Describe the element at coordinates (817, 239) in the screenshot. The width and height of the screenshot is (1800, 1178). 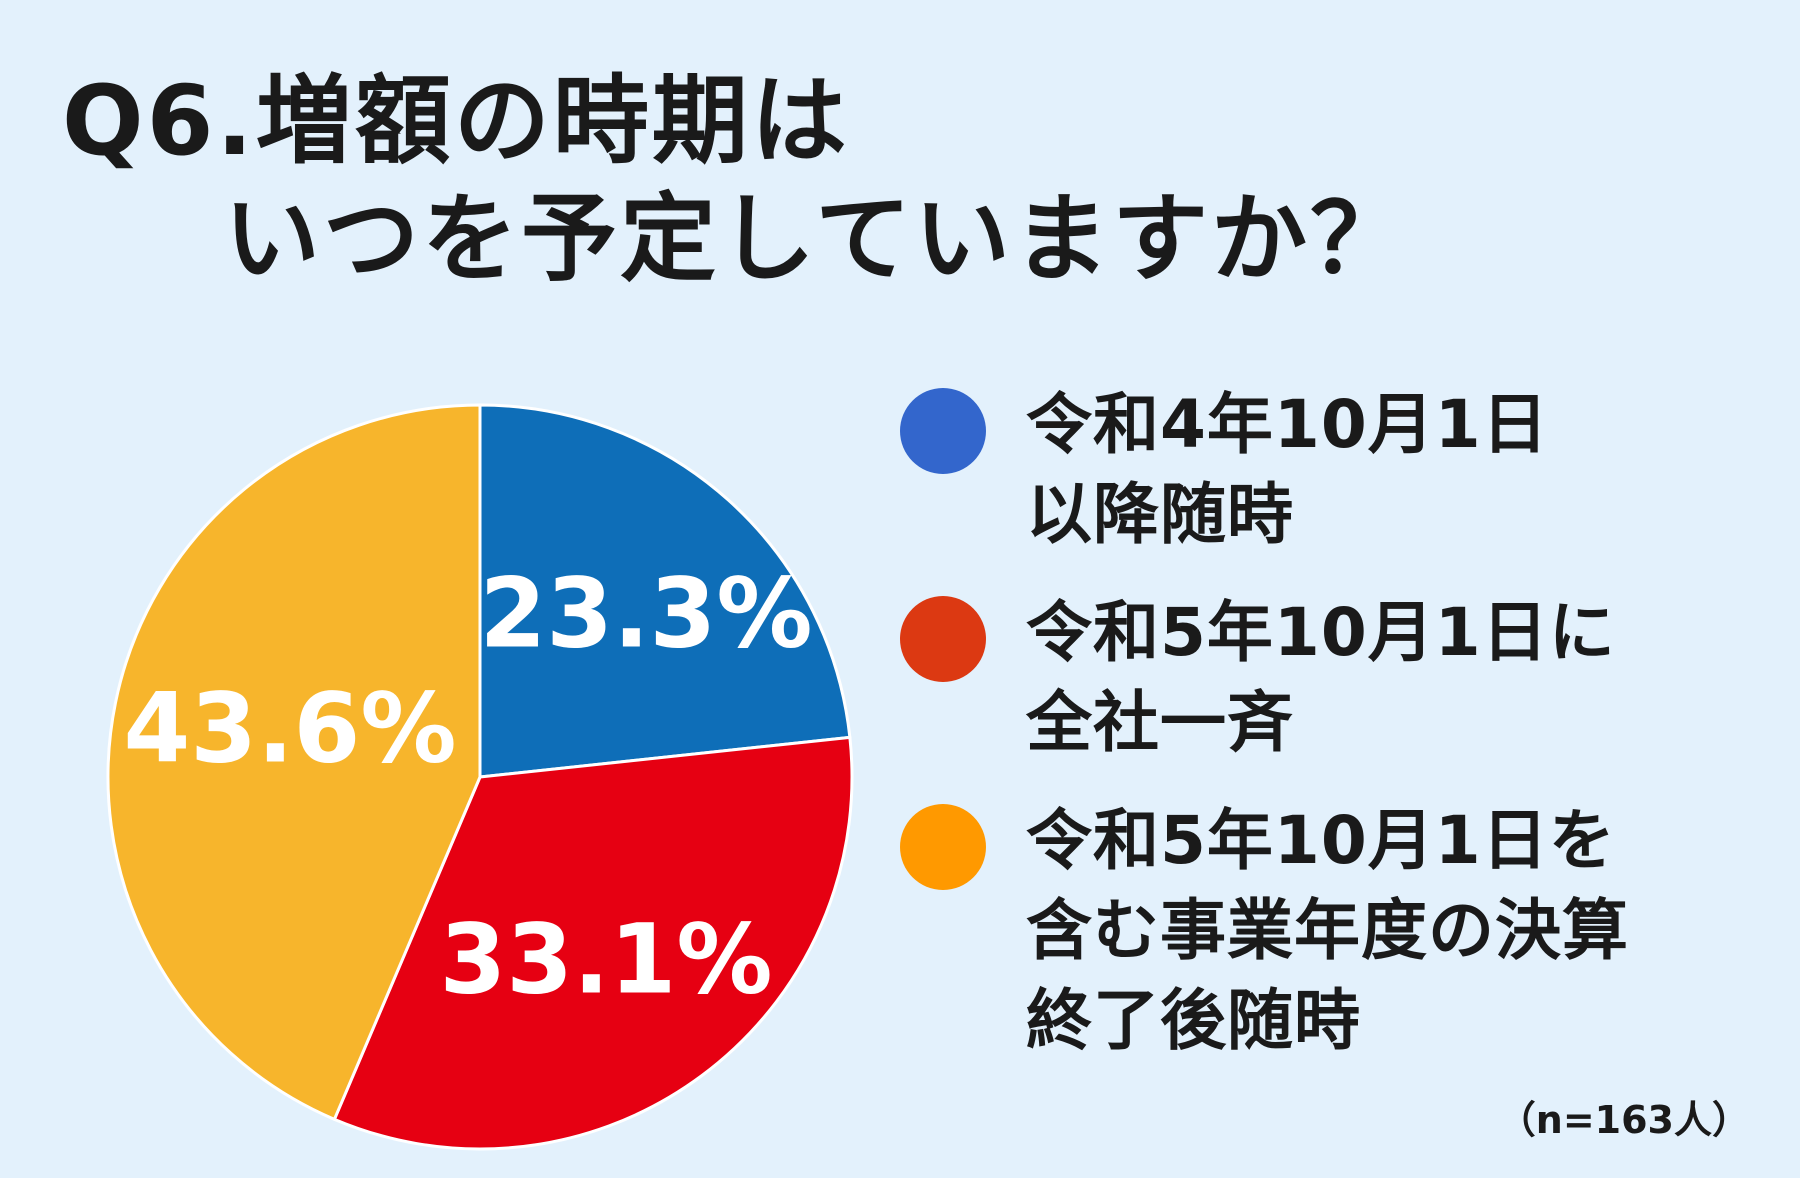
I see `chart-title-line-2: いつを予定していますか？` at that location.